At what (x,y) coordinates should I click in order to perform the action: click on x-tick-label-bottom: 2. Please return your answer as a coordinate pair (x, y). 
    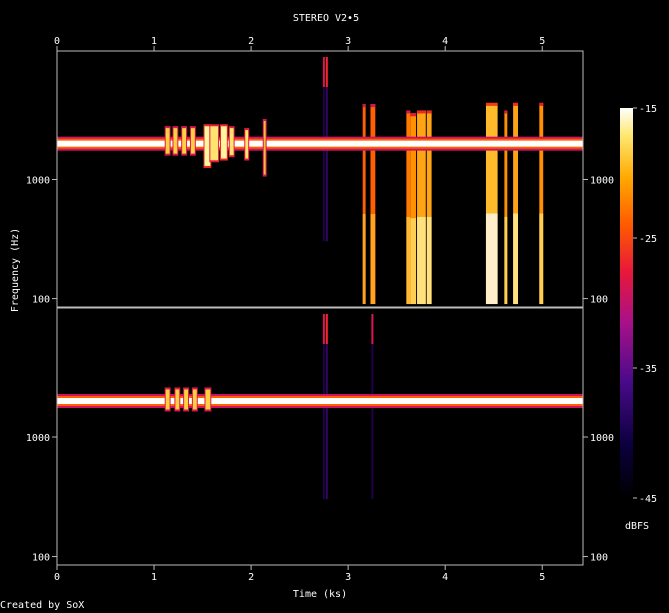
    Looking at the image, I should click on (251, 577).